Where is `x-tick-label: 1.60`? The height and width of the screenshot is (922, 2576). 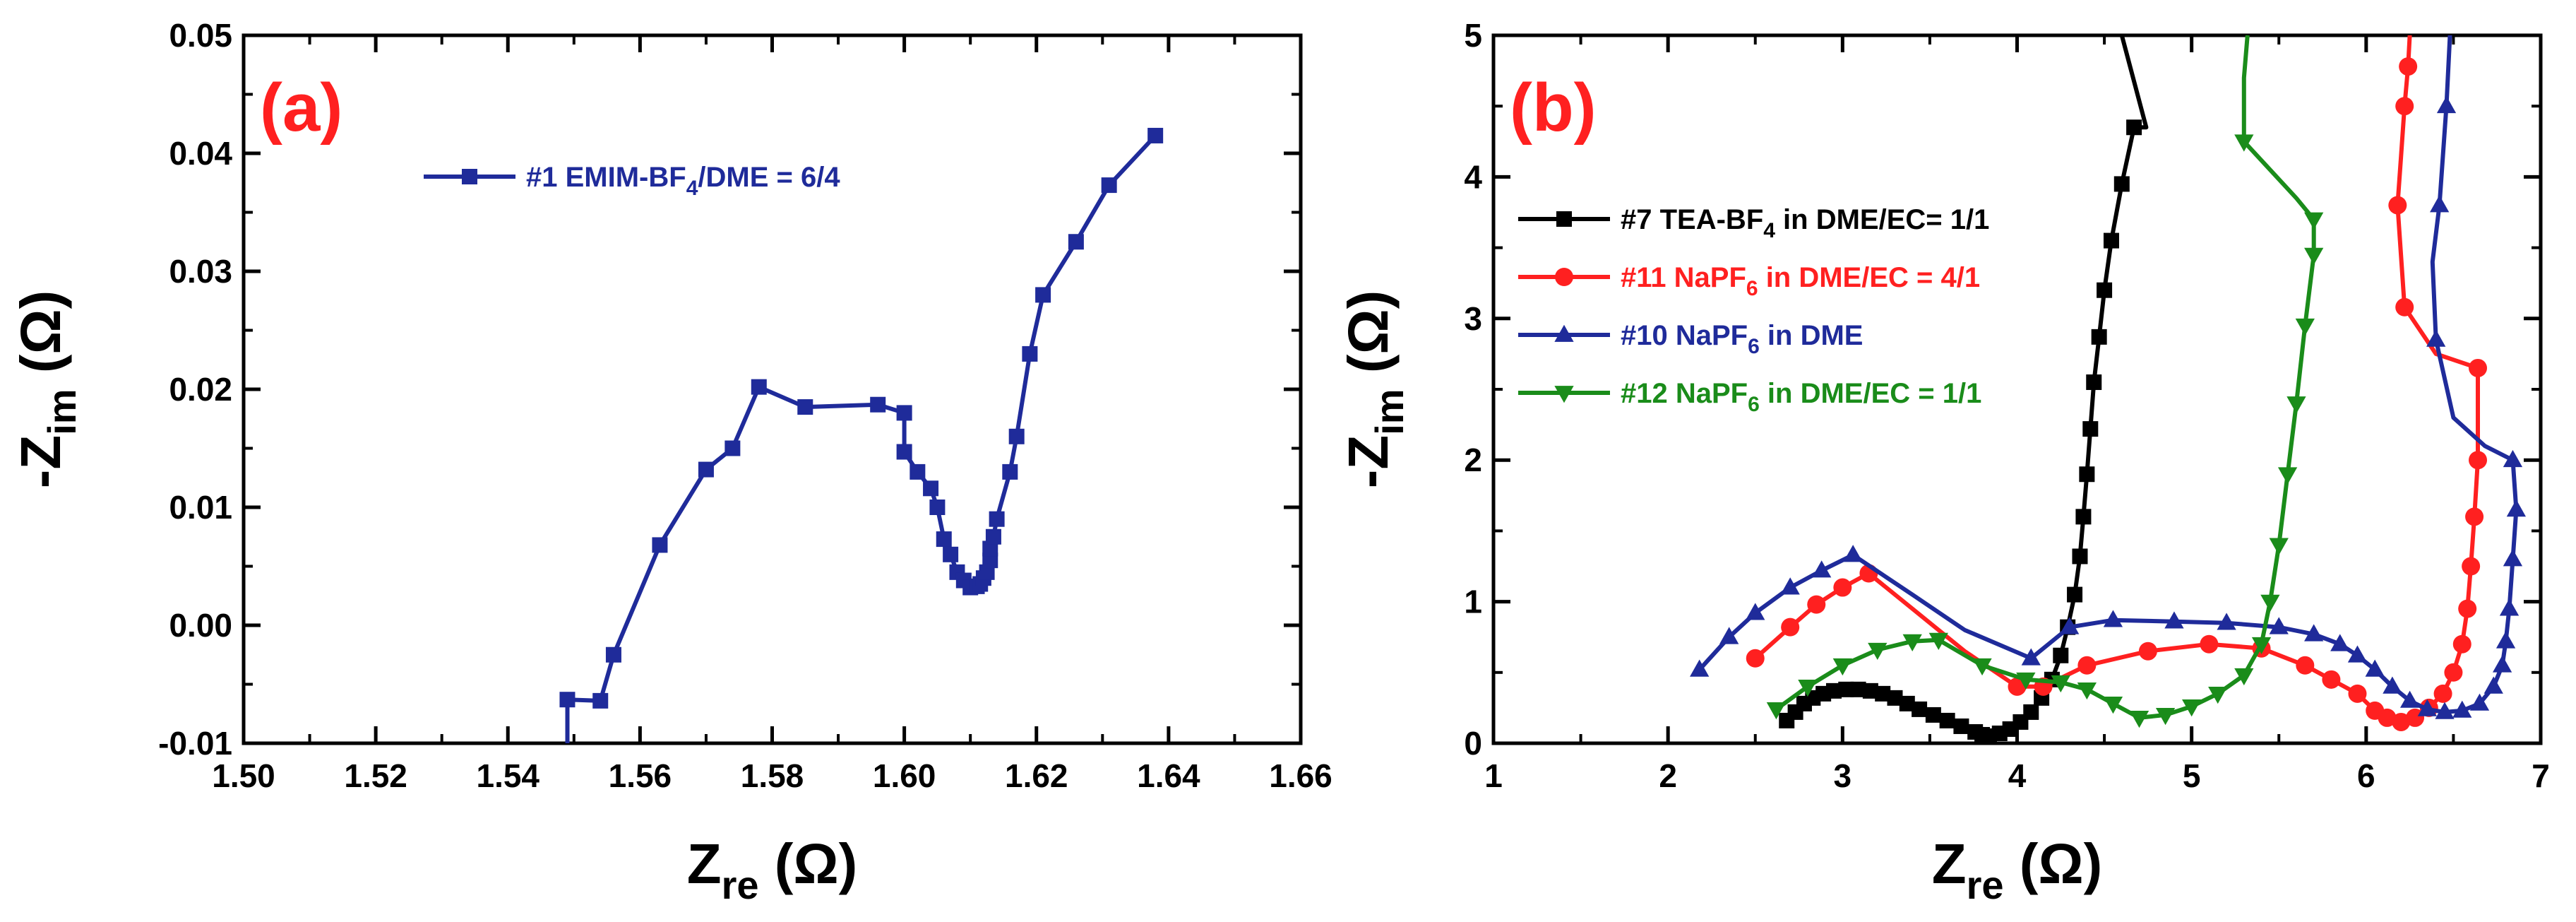
x-tick-label: 1.60 is located at coordinates (904, 775).